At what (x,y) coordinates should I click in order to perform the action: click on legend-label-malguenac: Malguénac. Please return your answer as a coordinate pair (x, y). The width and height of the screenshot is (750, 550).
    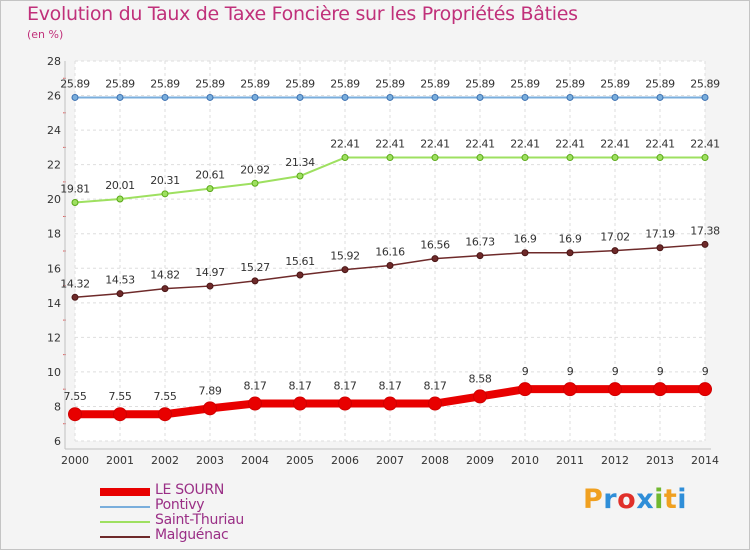
    Looking at the image, I should click on (192, 535).